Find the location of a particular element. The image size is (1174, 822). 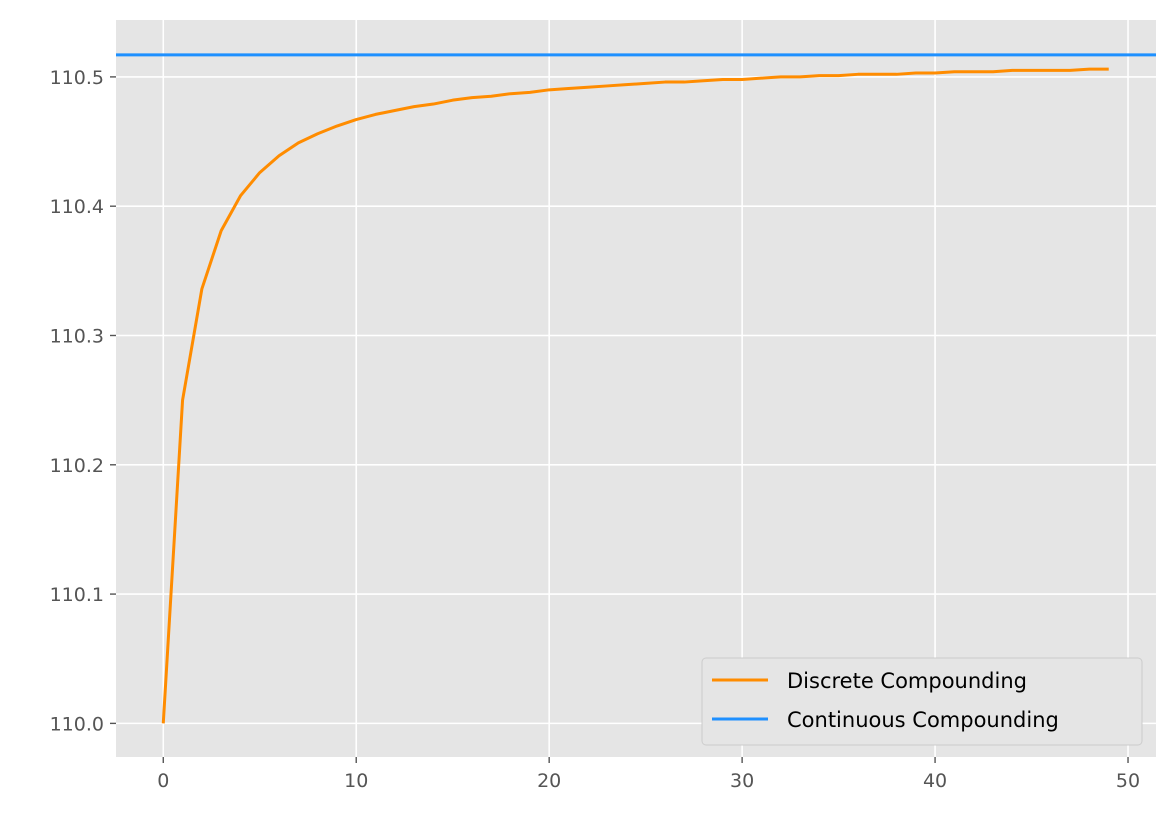

x-tick-label: 10 is located at coordinates (356, 781).